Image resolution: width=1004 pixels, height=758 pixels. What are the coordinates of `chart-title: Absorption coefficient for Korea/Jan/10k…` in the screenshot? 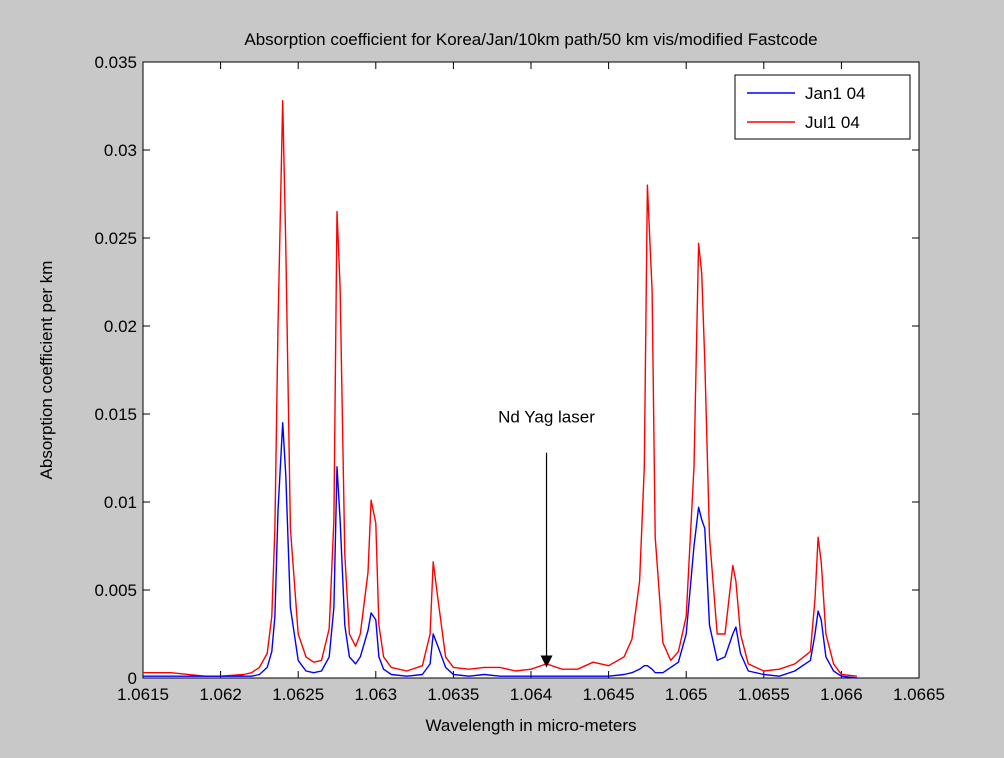 It's located at (530, 39).